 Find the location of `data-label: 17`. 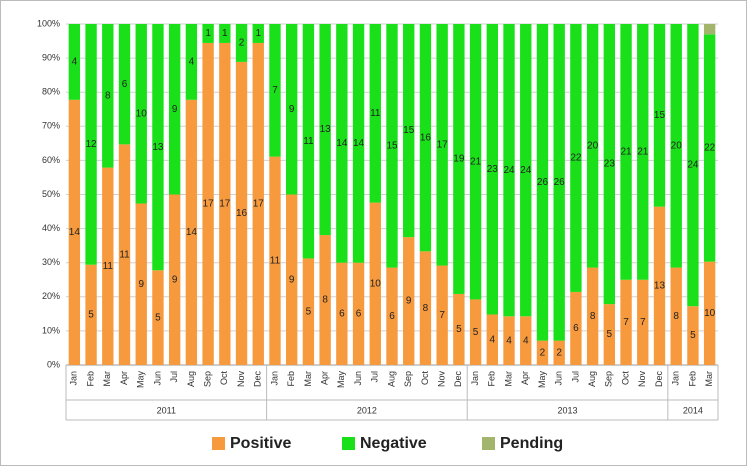

data-label: 17 is located at coordinates (443, 144).